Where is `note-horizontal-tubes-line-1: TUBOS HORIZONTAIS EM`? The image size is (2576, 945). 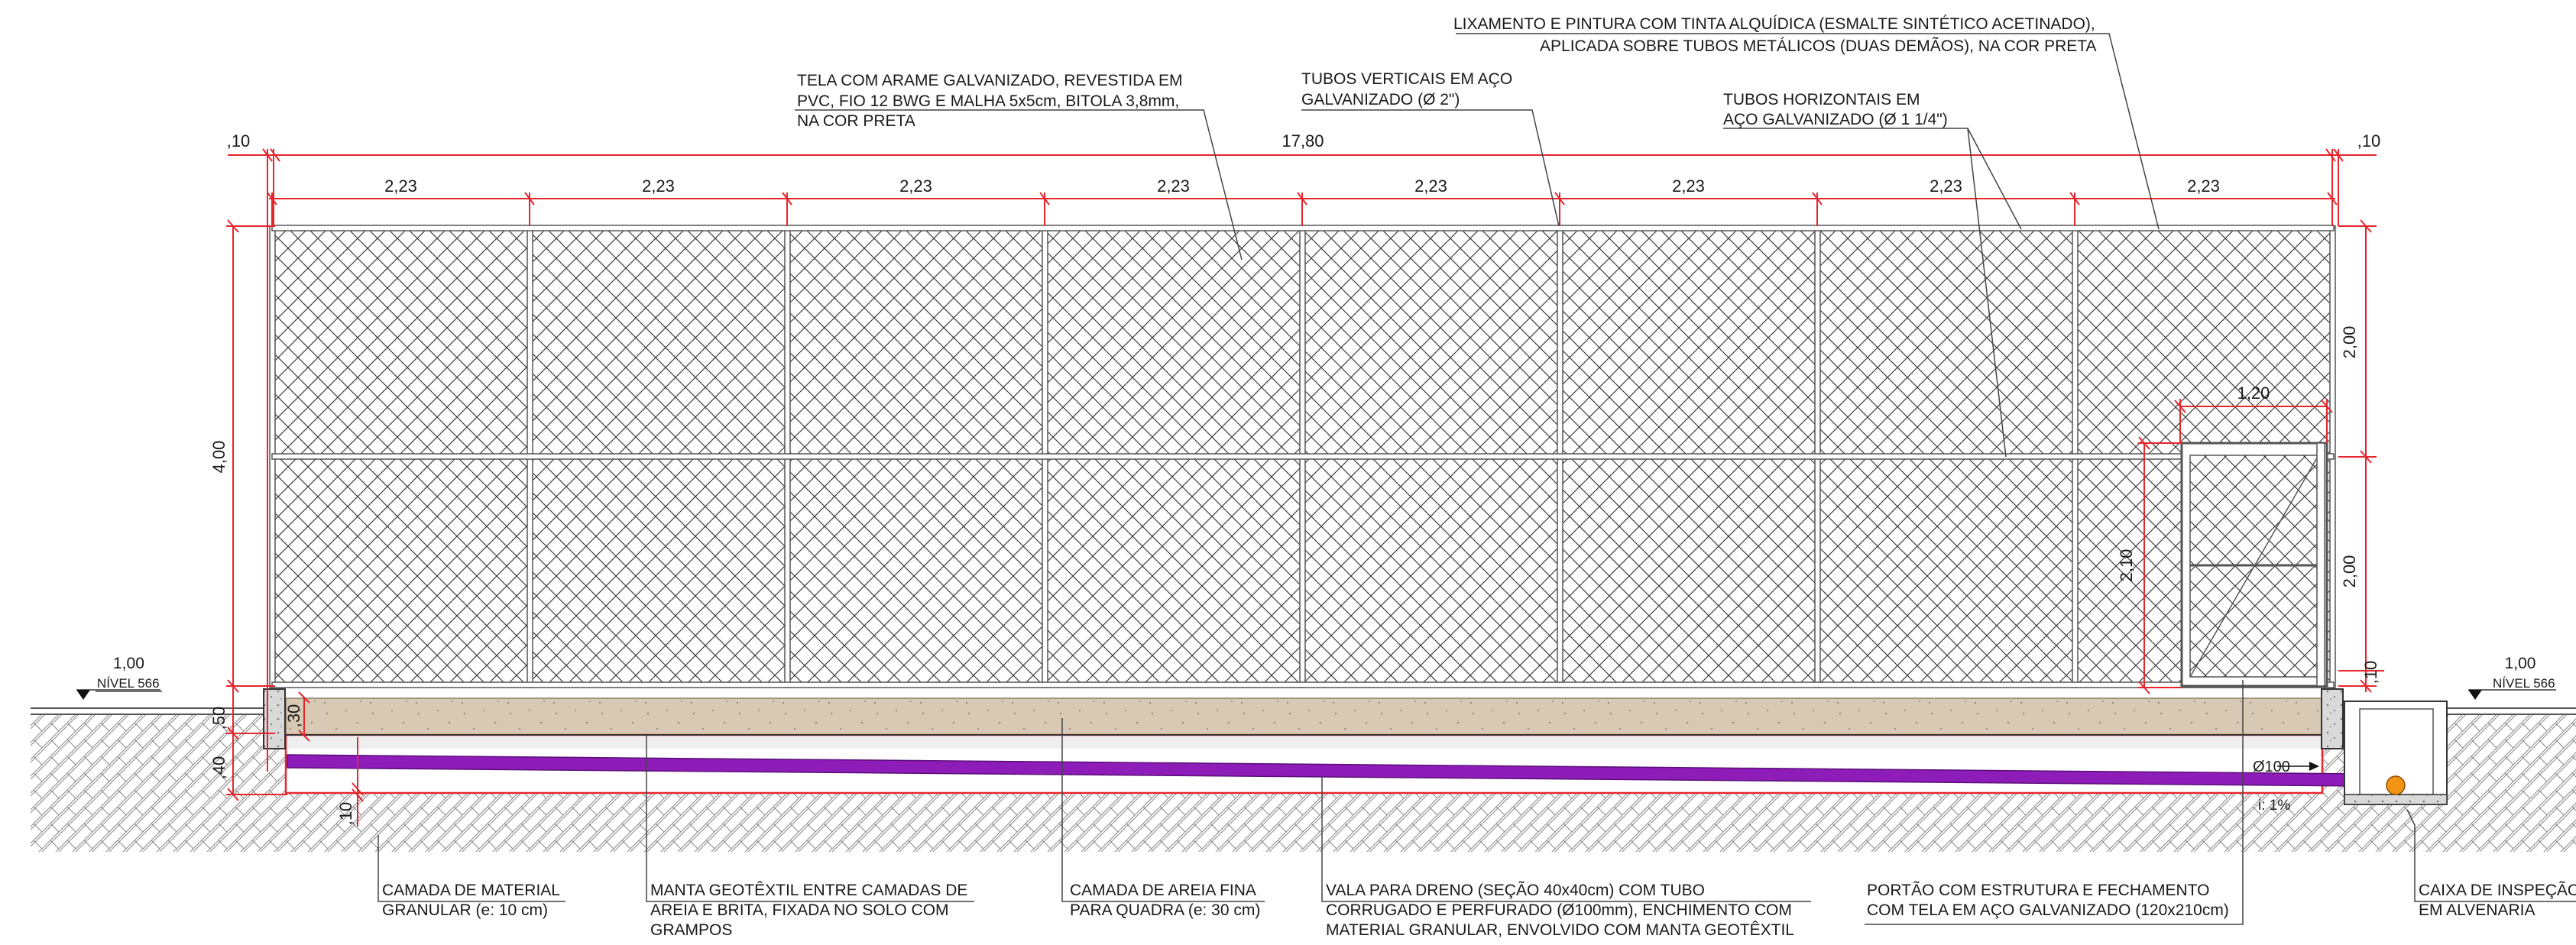 note-horizontal-tubes-line-1: TUBOS HORIZONTAIS EM is located at coordinates (1821, 99).